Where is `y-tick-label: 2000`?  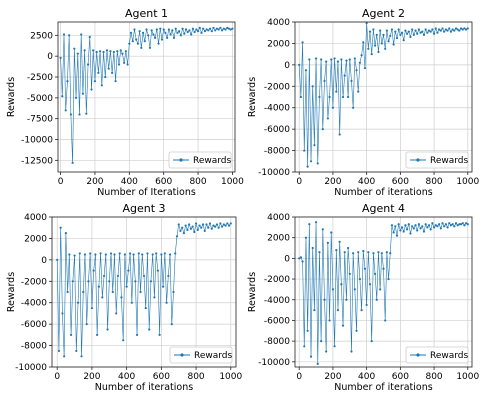
y-tick-label: 2000 is located at coordinates (278, 44).